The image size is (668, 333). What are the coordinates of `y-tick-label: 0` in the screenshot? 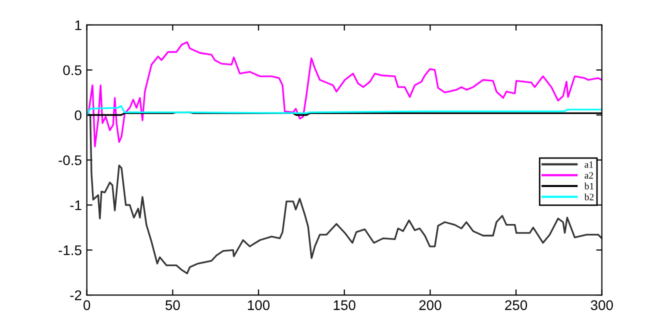 It's located at (78, 115).